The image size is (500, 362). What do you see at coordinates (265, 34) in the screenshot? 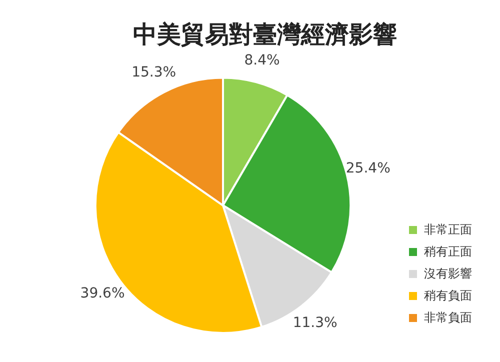
I see `chart-title: 中美貿易對臺灣經濟影響` at bounding box center [265, 34].